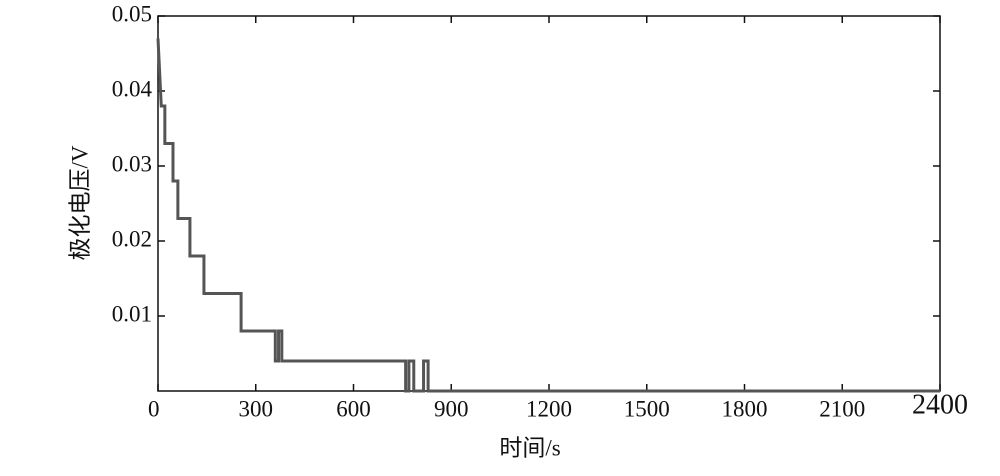  Describe the element at coordinates (842, 408) in the screenshot. I see `x-tick-label: 2100` at that location.